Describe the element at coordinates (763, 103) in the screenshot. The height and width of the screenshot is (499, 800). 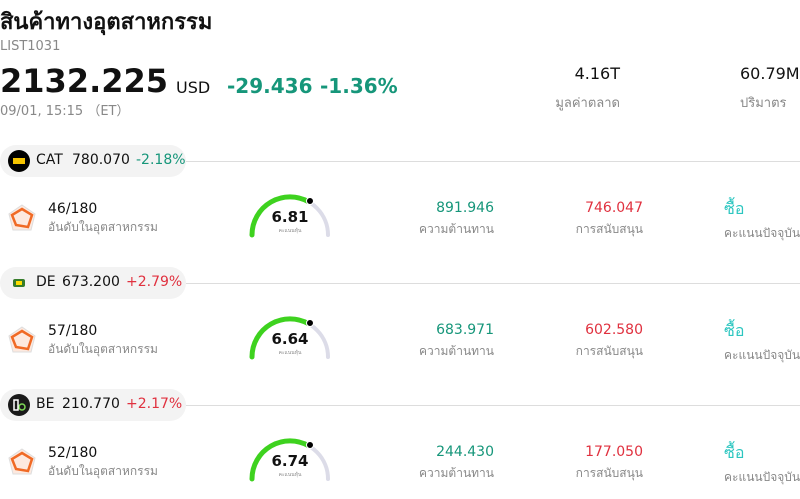
I see `stat-label: ปริมาตร` at that location.